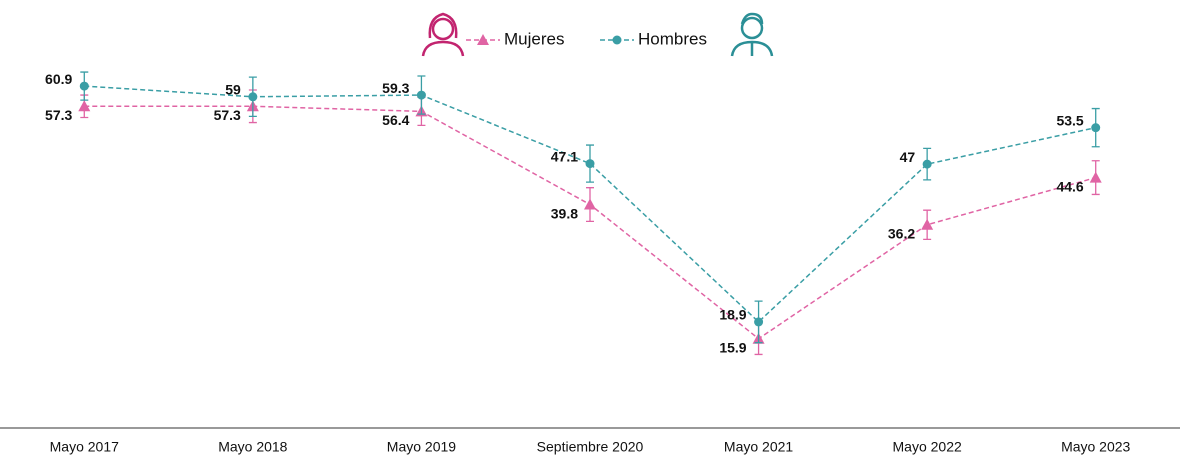  Describe the element at coordinates (252, 447) in the screenshot. I see `x-tick-label: Mayo 2018` at that location.